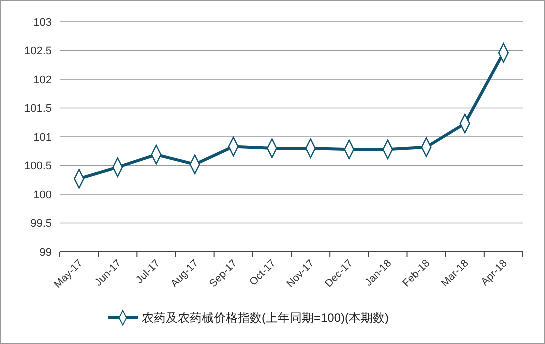 Image resolution: width=545 pixels, height=344 pixels. Describe the element at coordinates (38, 166) in the screenshot. I see `y-tick-label: 100.5` at that location.